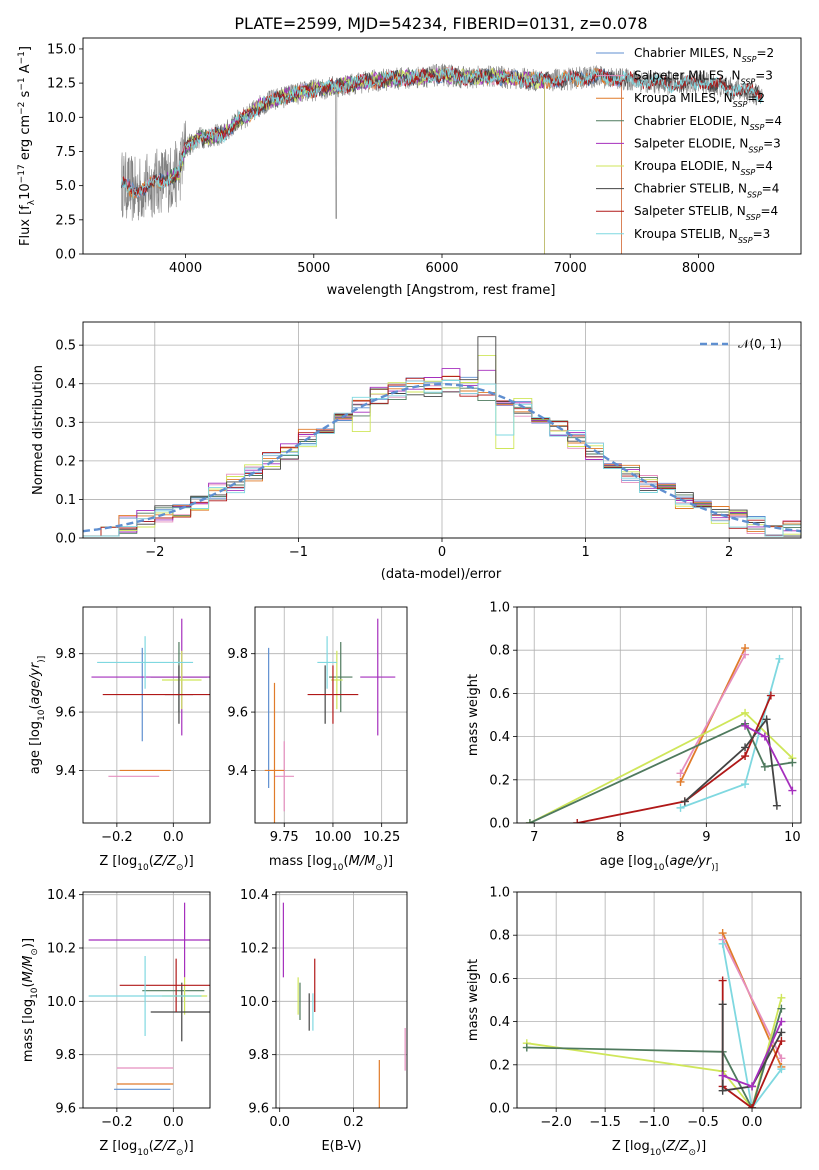  Describe the element at coordinates (381, 837) in the screenshot. I see `x-tick-label: 10.25` at that location.